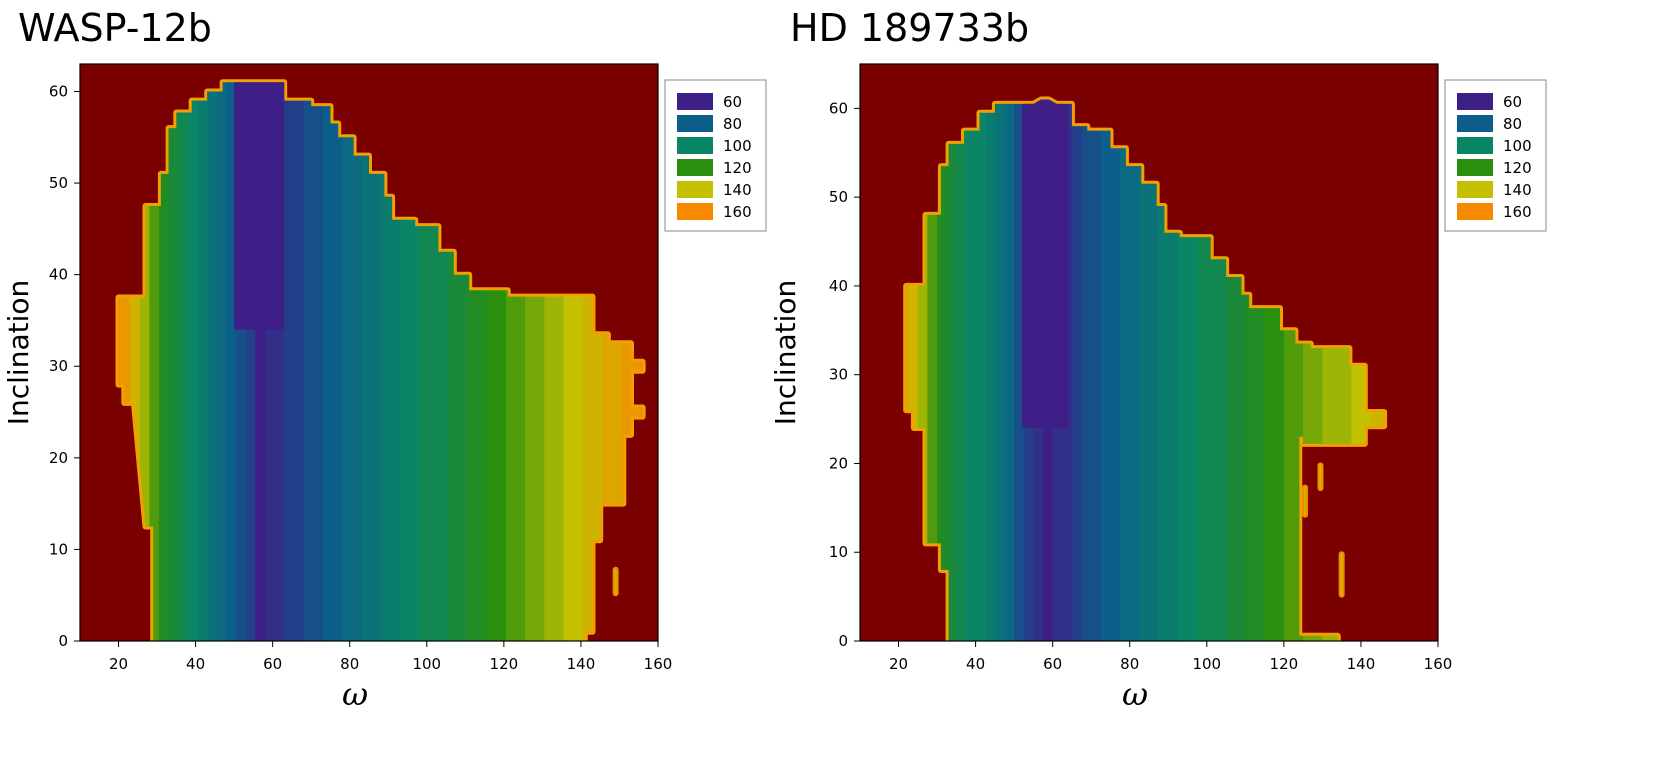 The image size is (1661, 766). Describe the element at coordinates (58, 91) in the screenshot. I see `y-tick-label: 60` at that location.